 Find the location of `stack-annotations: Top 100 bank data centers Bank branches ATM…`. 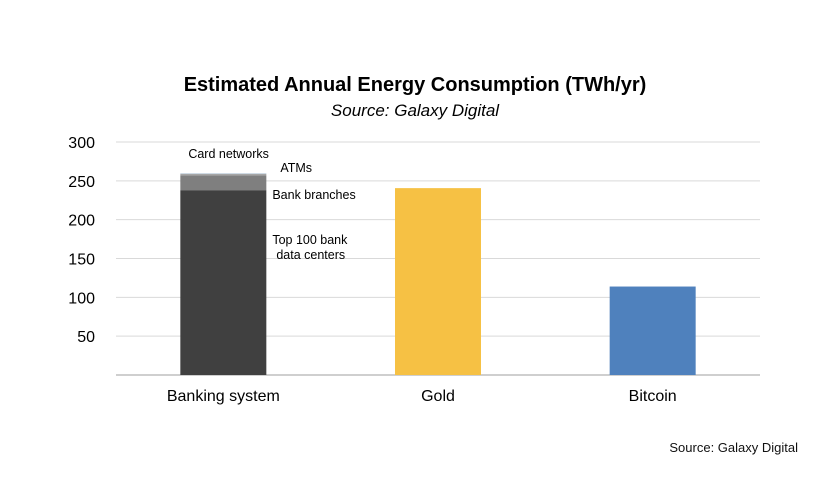

stack-annotations: Top 100 bank data centers Bank branches ATM… is located at coordinates (271, 204).